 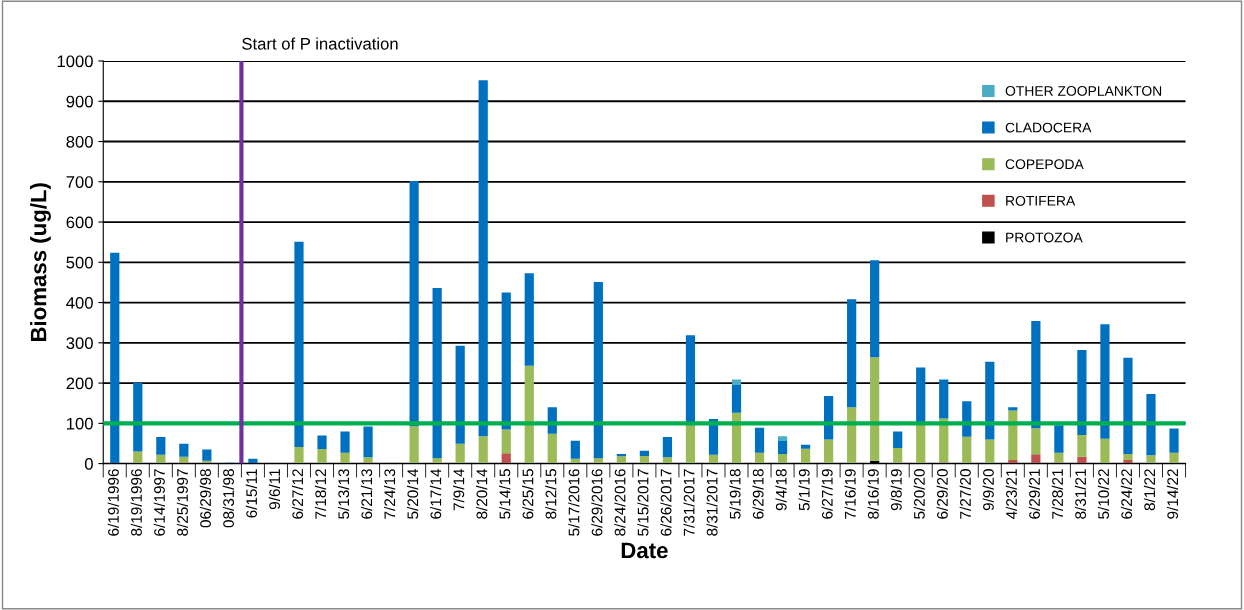 I want to click on legend-label: CLADOCERA, so click(x=1048, y=127).